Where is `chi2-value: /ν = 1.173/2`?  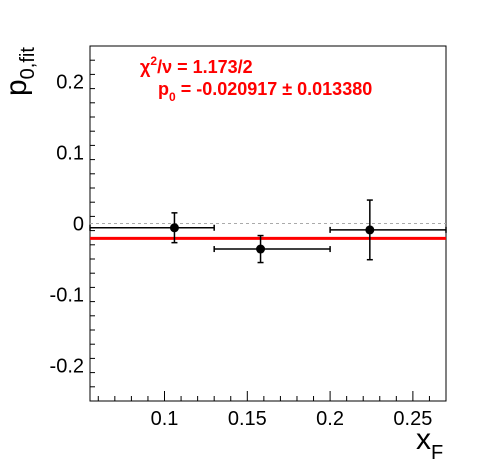 chi2-value: /ν = 1.173/2 is located at coordinates (205, 67).